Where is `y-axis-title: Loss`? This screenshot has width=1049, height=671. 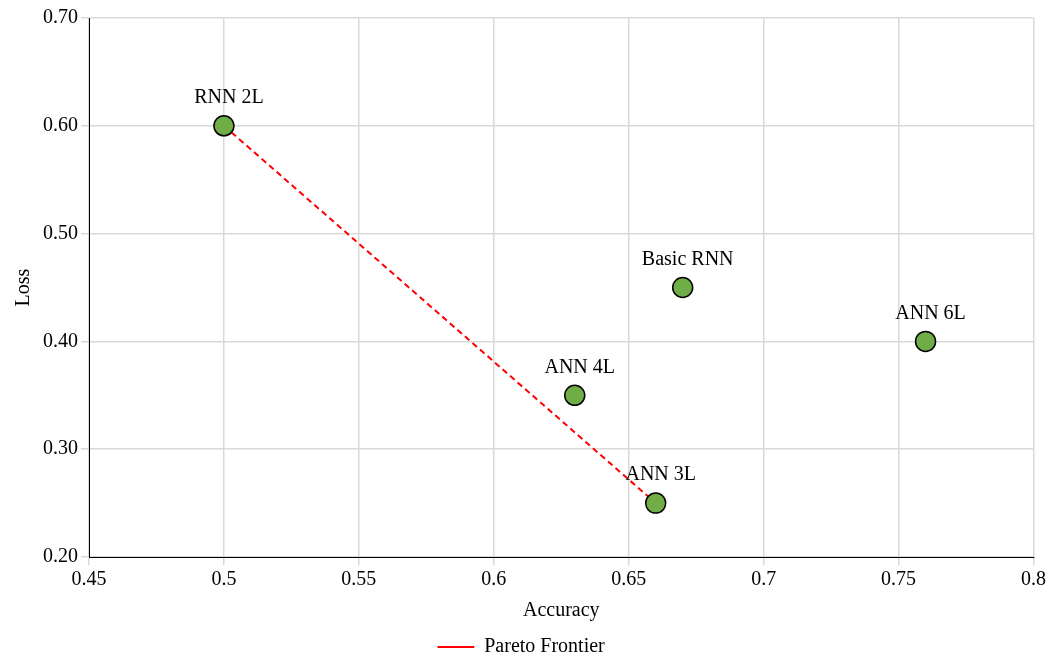
y-axis-title: Loss is located at coordinates (22, 287).